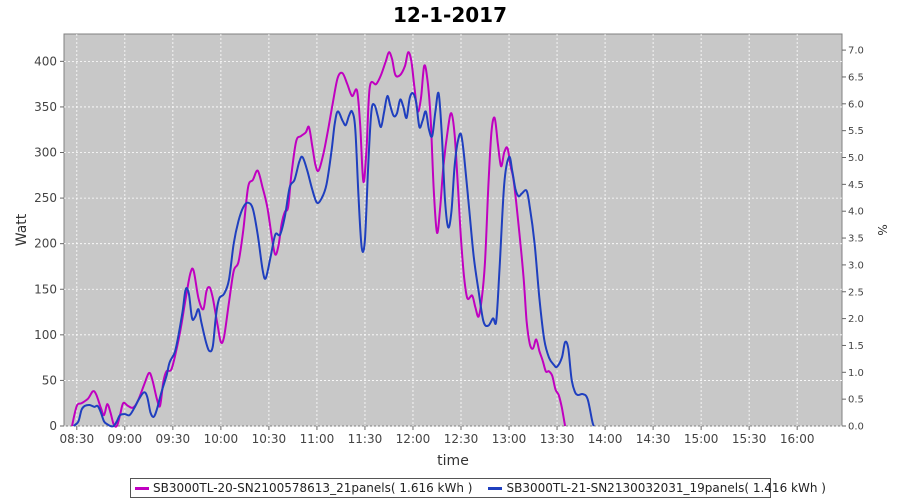 This screenshot has height=504, width=900. I want to click on x-tick-label: 13:30, so click(557, 439).